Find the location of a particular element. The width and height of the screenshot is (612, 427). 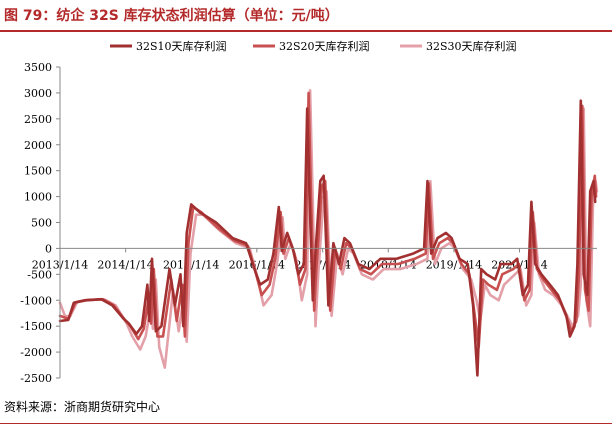

title-bar: 图 79：纺企 32S 库存状态利润估算（单位：元/吨） is located at coordinates (306, 15).